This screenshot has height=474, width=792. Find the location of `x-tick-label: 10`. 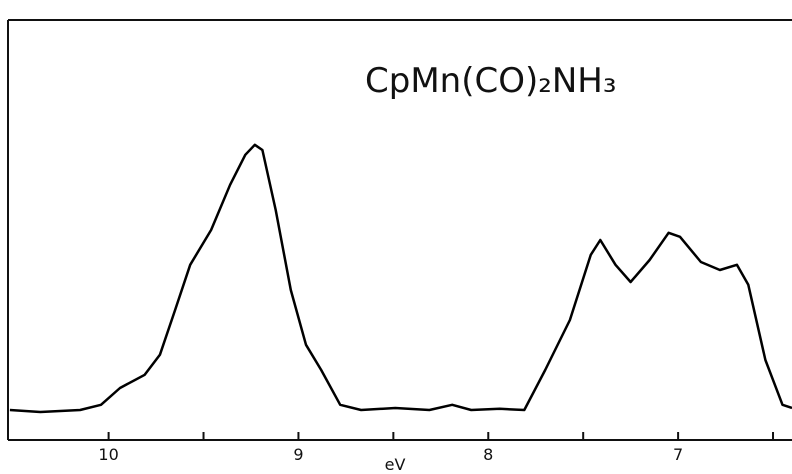

x-tick-label: 10 is located at coordinates (108, 454).